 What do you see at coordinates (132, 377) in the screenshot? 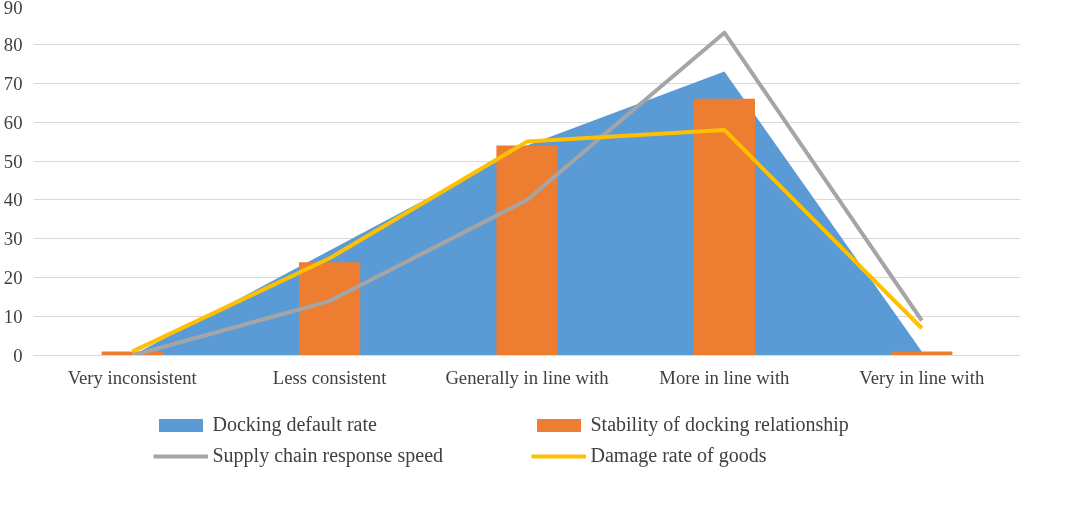
I see `x-tick-label: Very inconsistent` at bounding box center [132, 377].